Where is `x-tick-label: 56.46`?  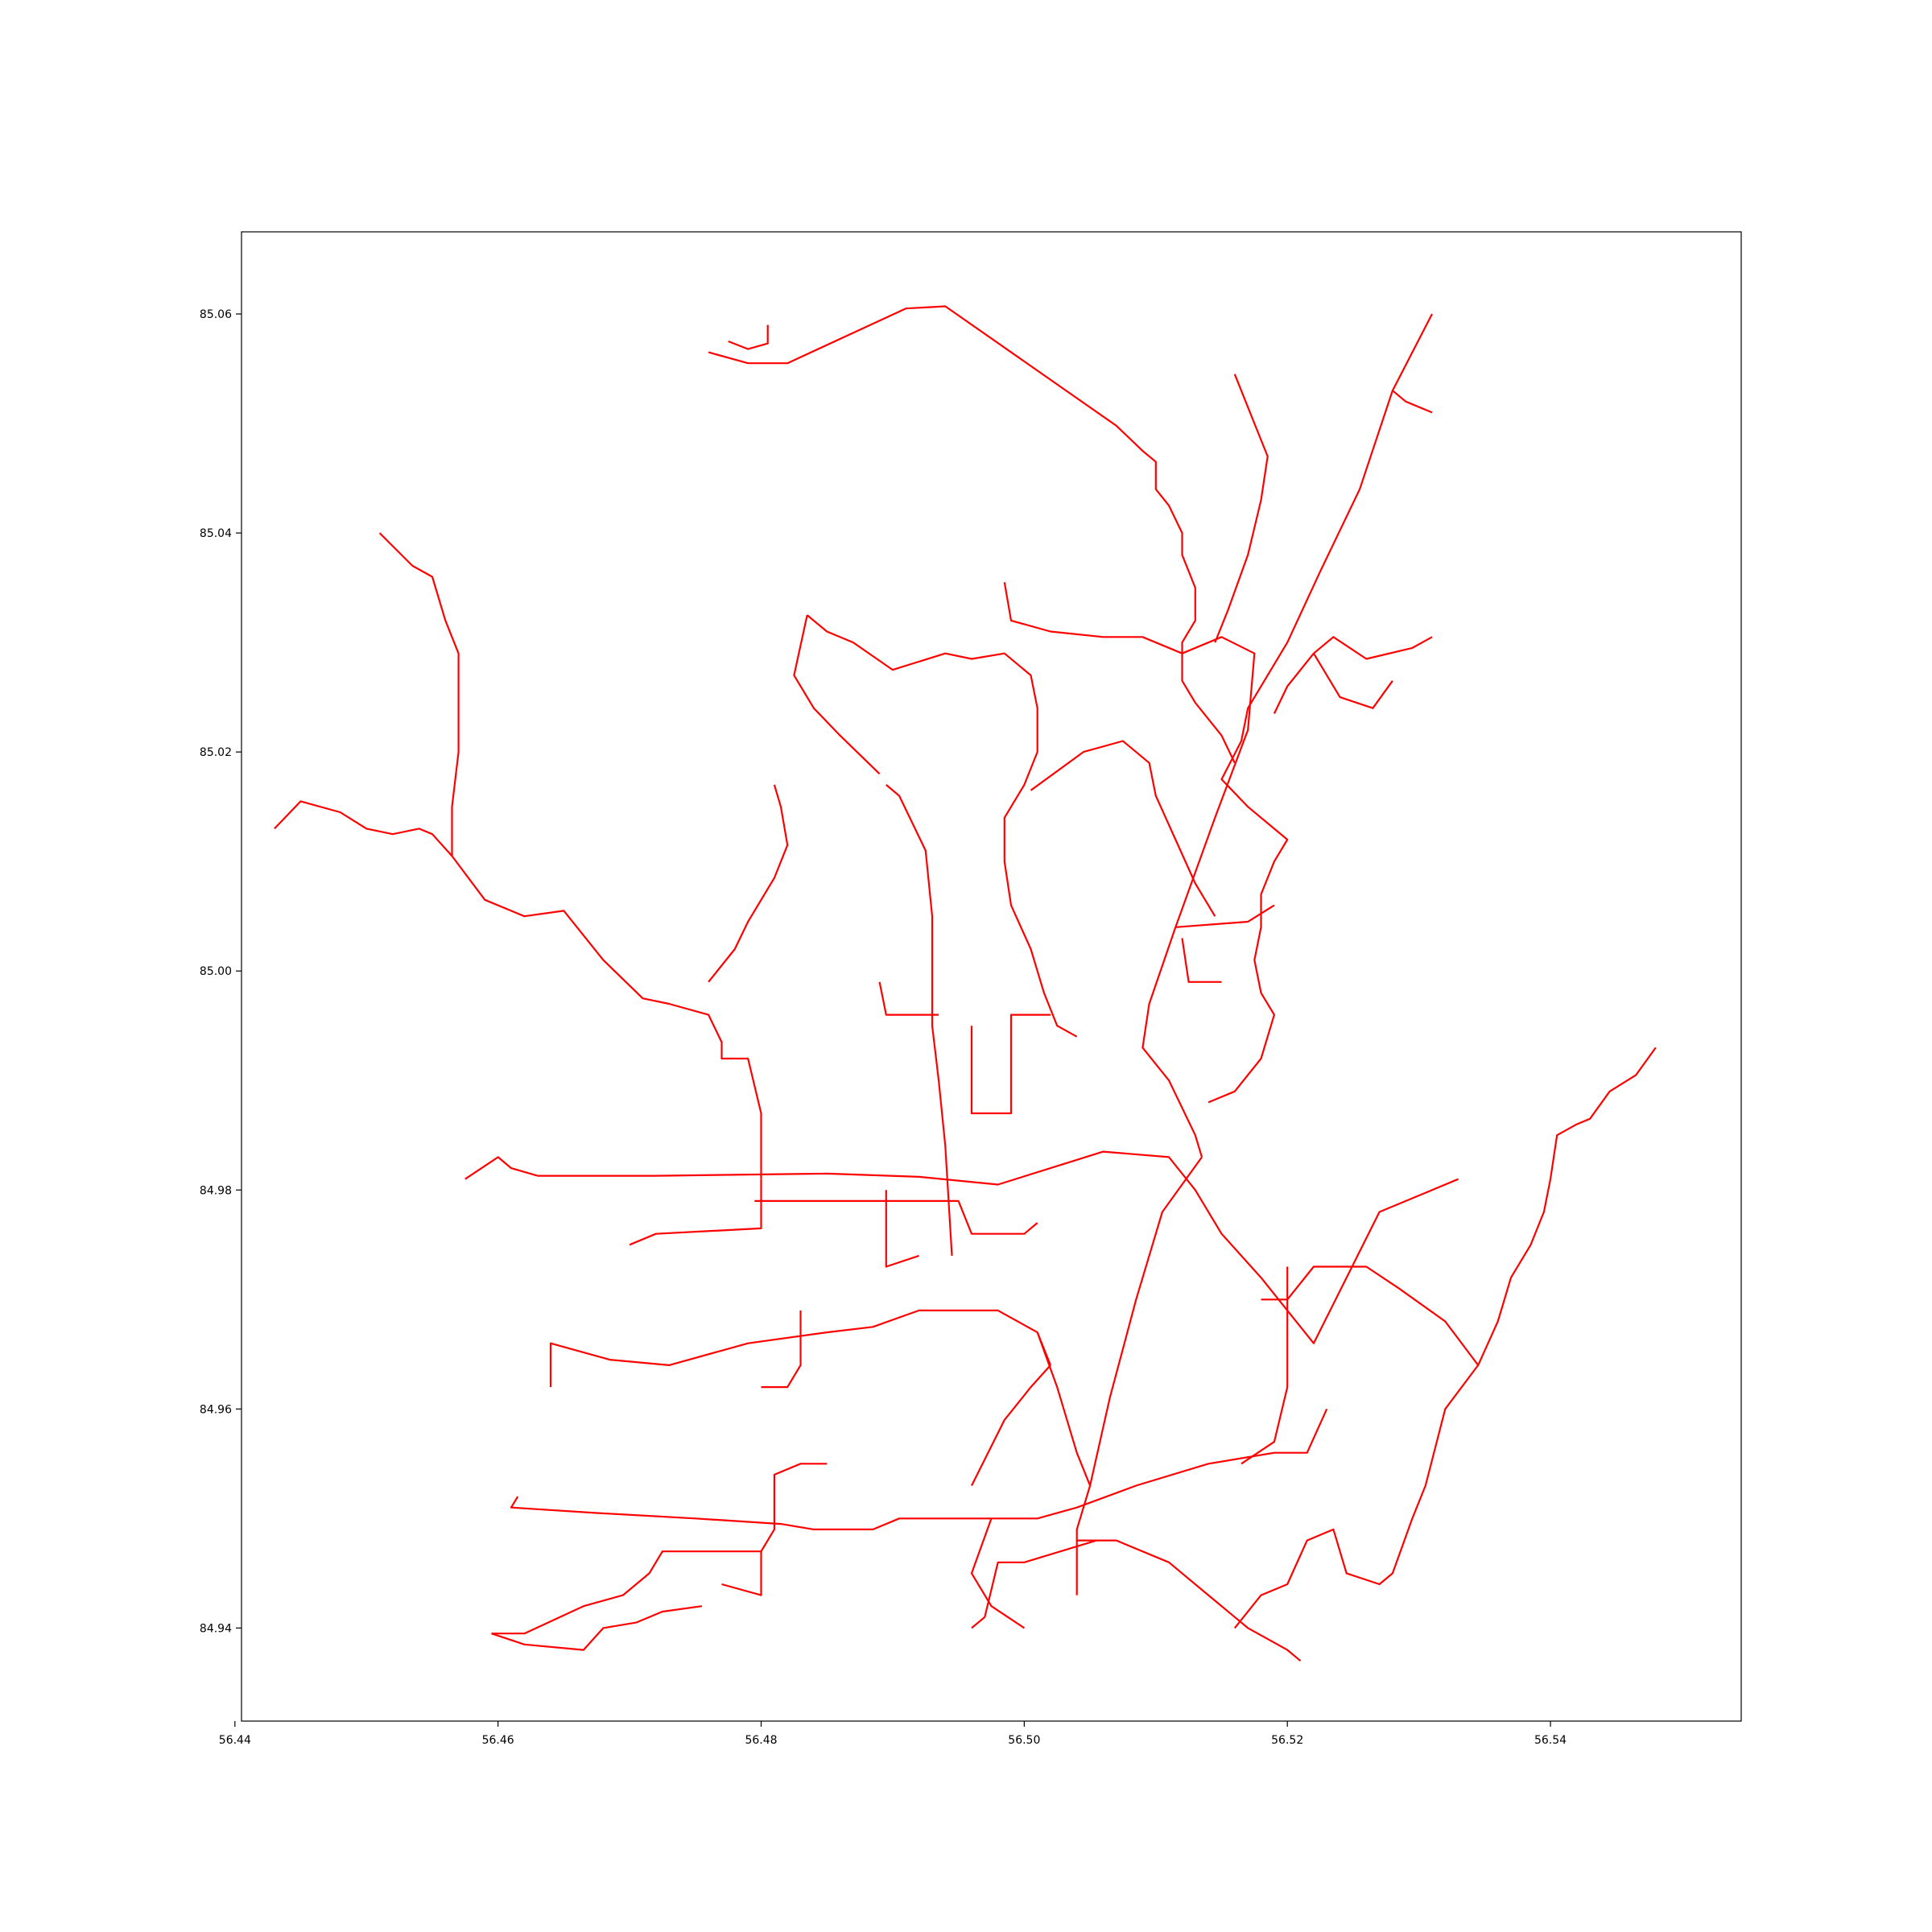 x-tick-label: 56.46 is located at coordinates (498, 1740).